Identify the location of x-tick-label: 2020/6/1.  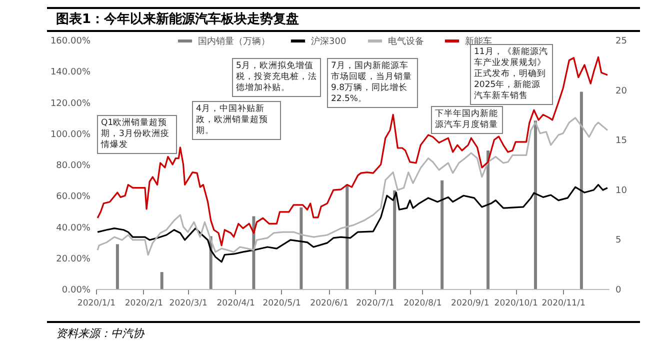
(329, 303).